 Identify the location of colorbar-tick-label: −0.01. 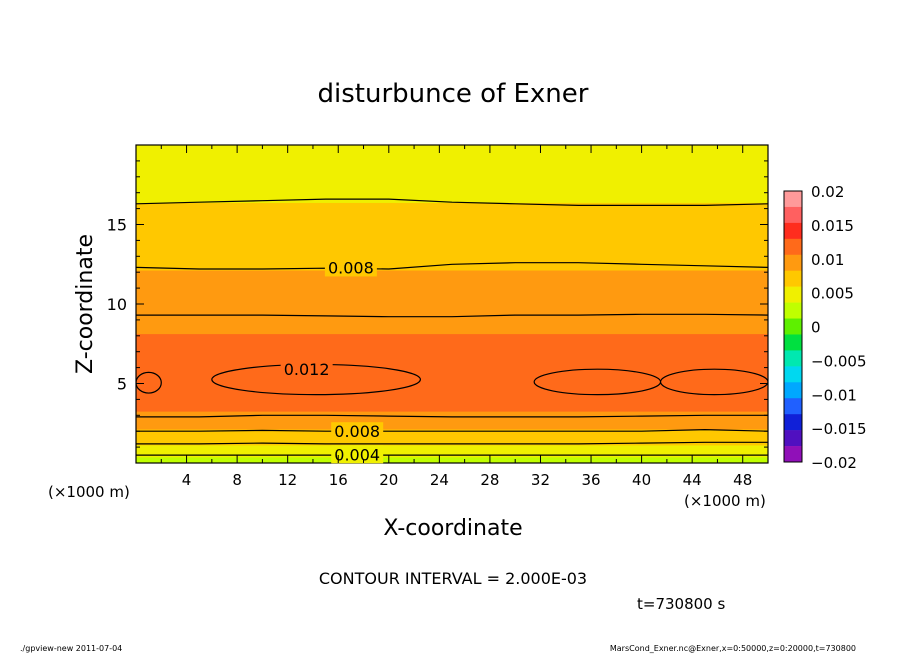
(834, 395).